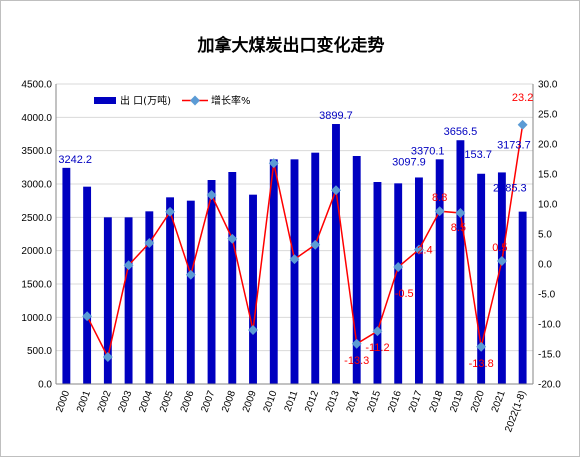 This screenshot has width=580, height=458. What do you see at coordinates (499, 248) in the screenshot?
I see `rate-value-label: 0.5` at bounding box center [499, 248].